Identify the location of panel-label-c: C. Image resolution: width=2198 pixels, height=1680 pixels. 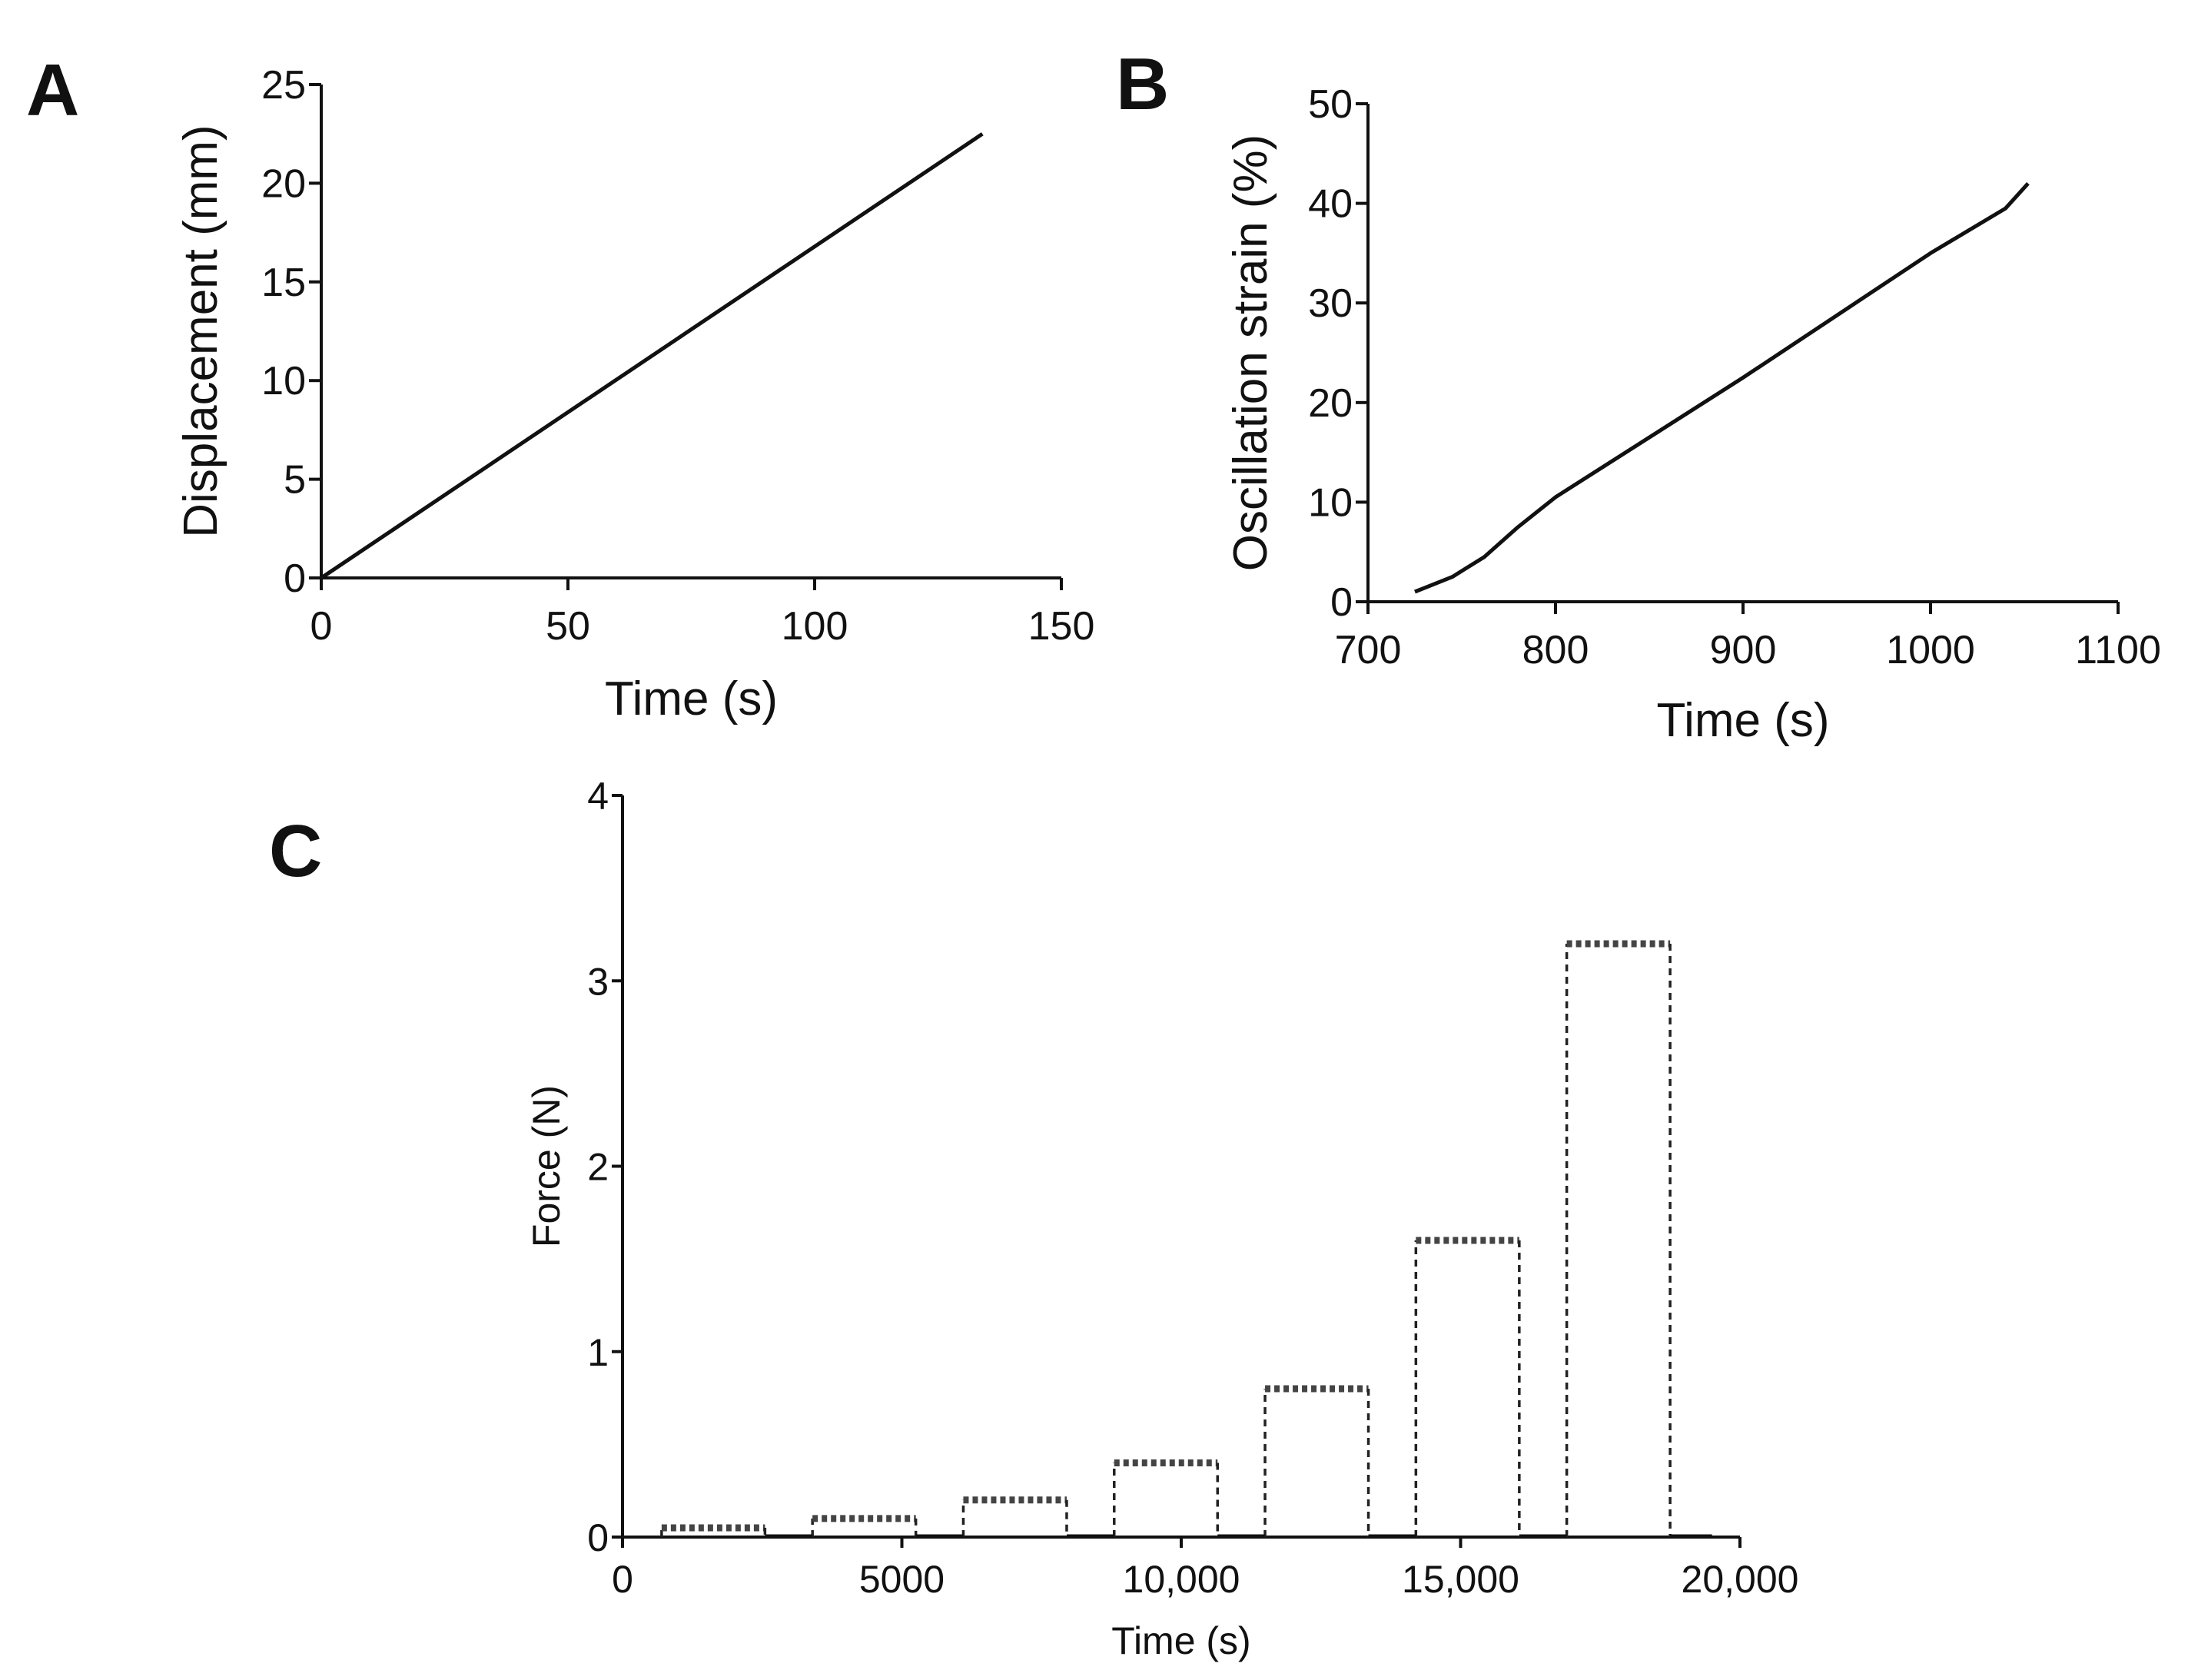
(295, 851).